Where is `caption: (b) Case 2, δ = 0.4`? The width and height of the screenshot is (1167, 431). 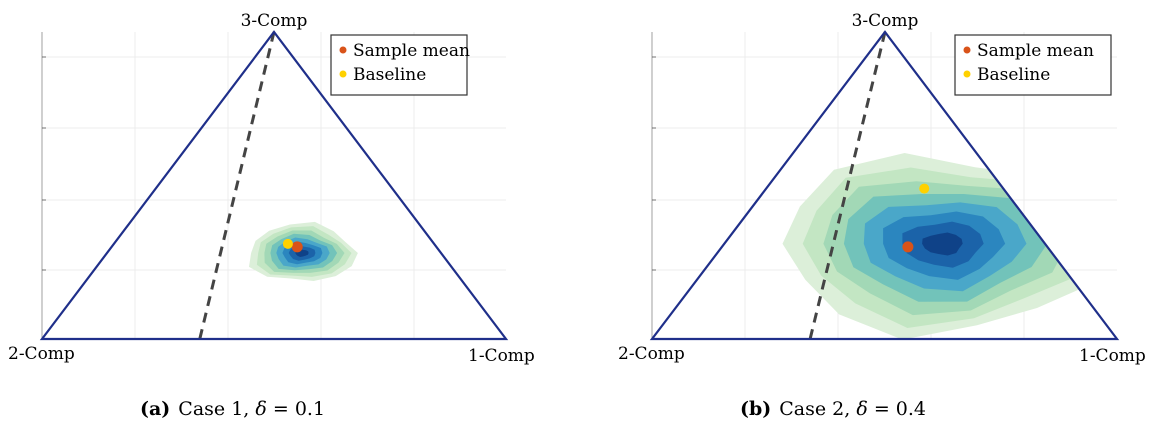
caption: (b) Case 2, δ = 0.4 is located at coordinates (833, 409).